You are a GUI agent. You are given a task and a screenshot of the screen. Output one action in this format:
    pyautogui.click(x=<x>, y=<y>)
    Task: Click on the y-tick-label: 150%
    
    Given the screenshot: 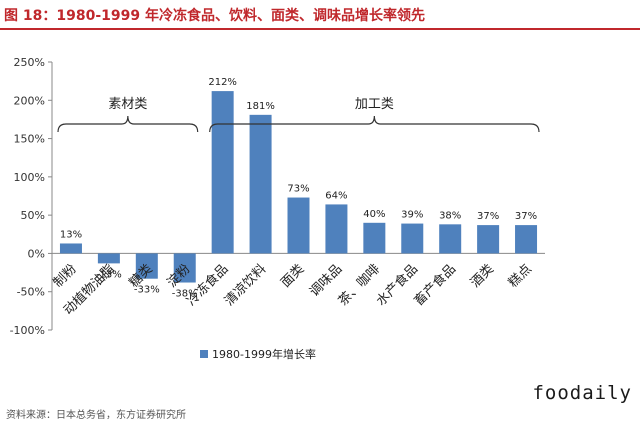 What is the action you would take?
    pyautogui.click(x=29, y=139)
    